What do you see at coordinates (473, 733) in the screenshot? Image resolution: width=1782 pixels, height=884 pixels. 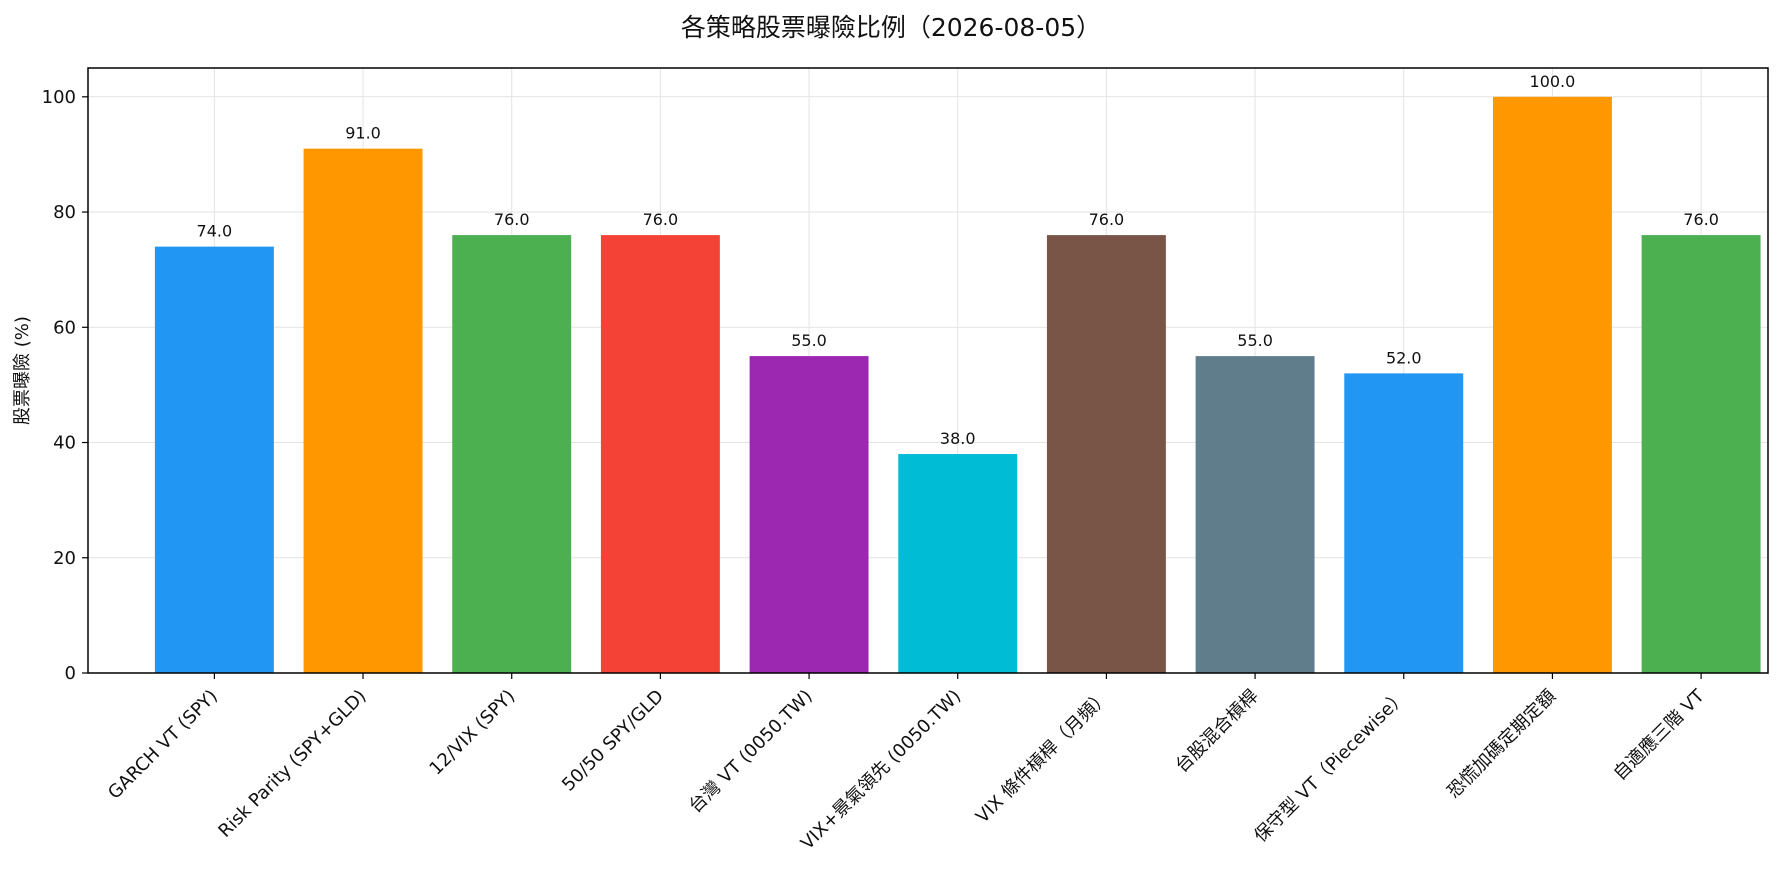 I see `x-tick-label: 12/VIX (SPY)` at bounding box center [473, 733].